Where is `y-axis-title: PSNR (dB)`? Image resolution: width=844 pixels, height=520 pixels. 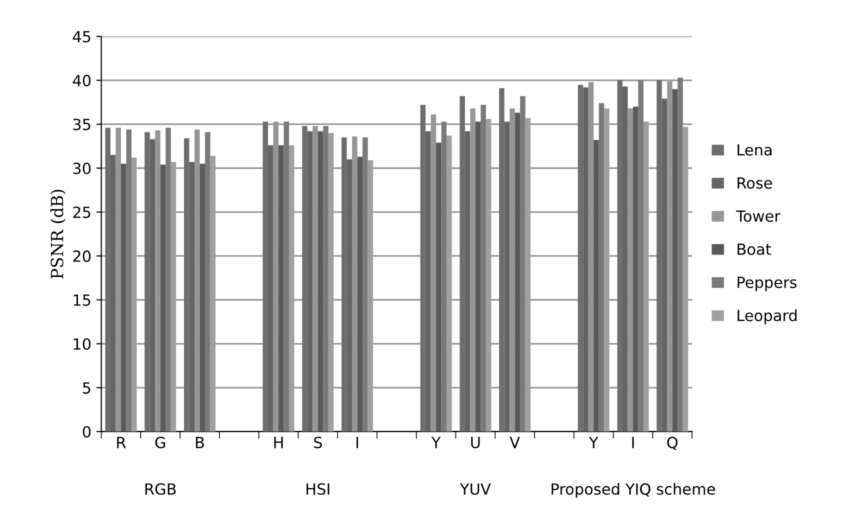
y-axis-title: PSNR (dB) is located at coordinates (58, 234).